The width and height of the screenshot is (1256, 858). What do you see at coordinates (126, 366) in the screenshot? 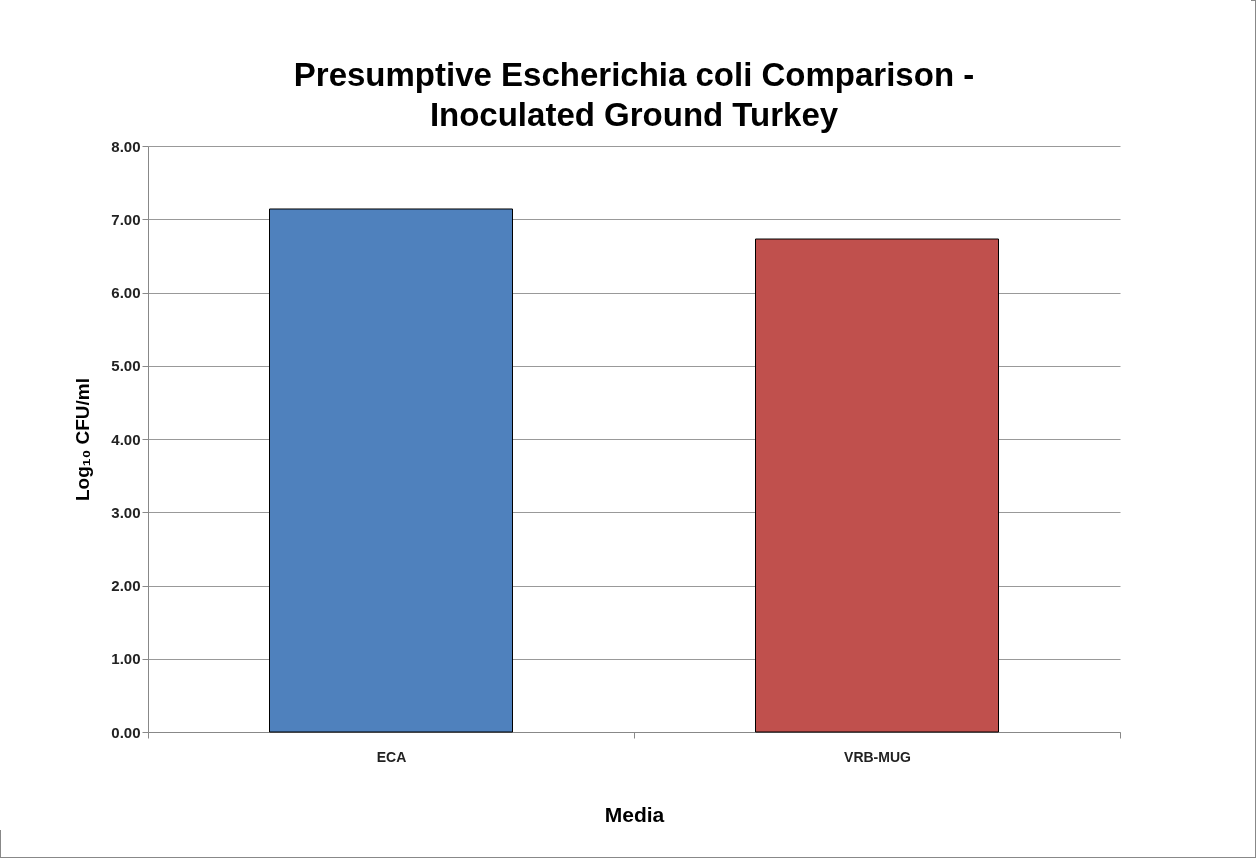
I see `y-tick-label: 5.00` at bounding box center [126, 366].